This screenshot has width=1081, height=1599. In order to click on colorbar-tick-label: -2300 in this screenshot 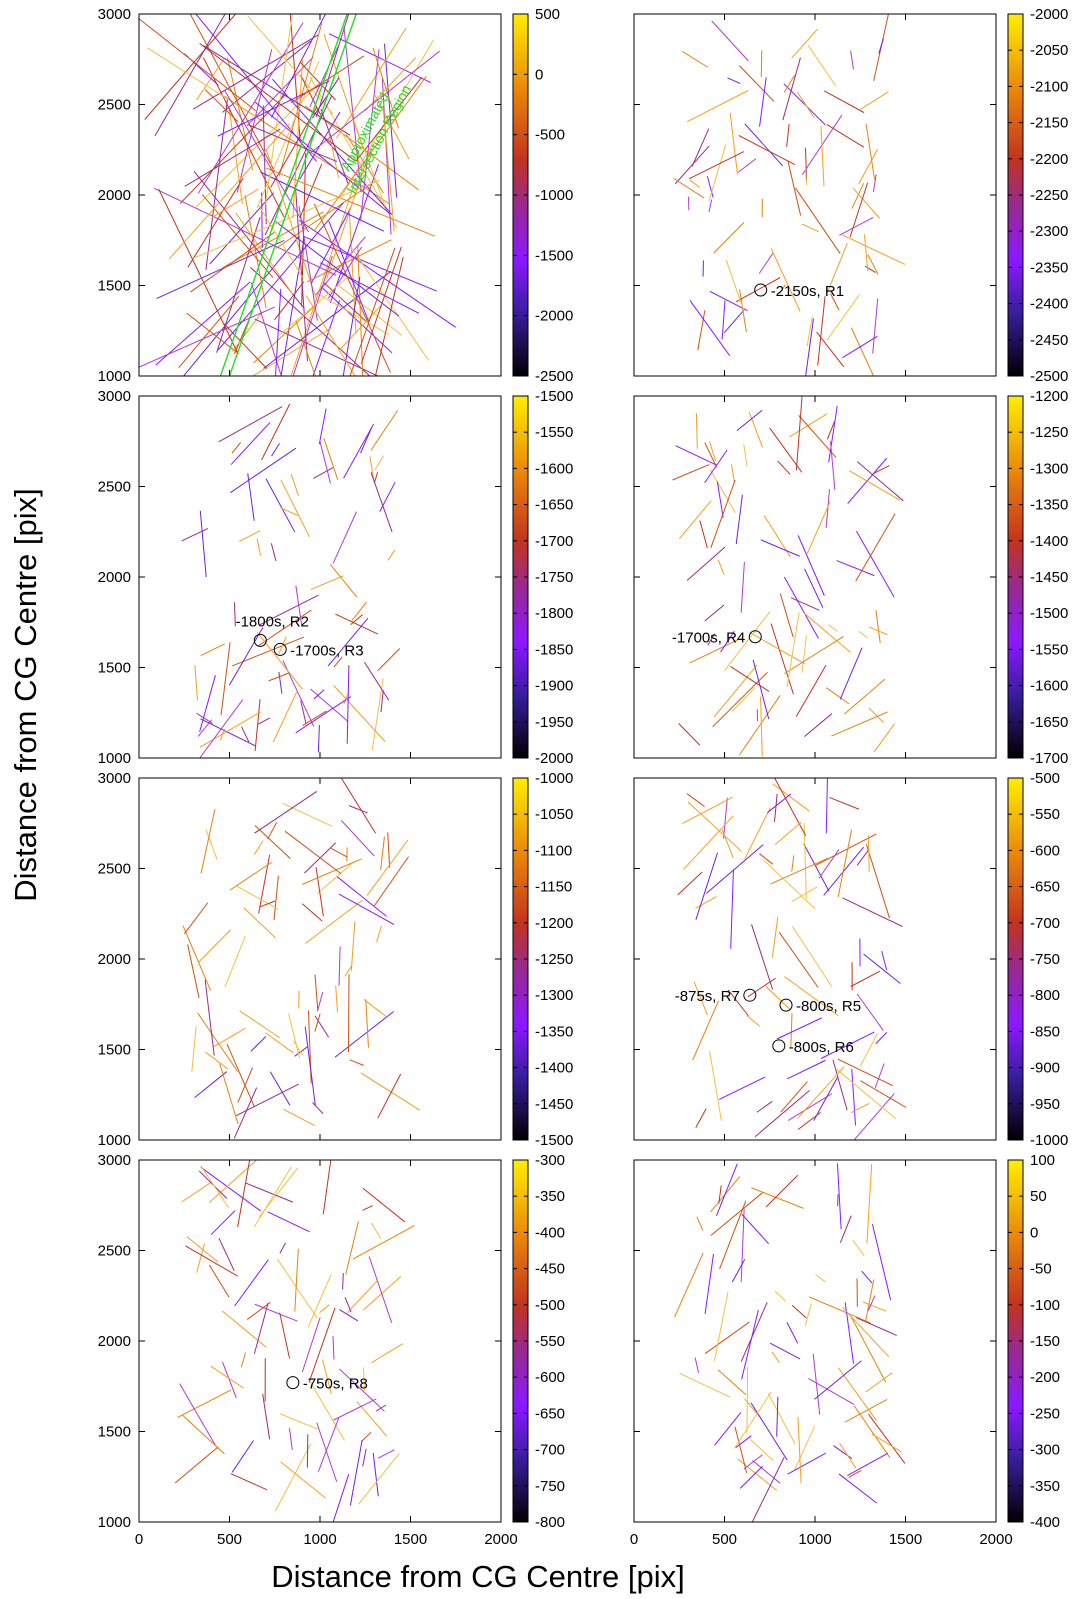, I will do `click(1049, 231)`.